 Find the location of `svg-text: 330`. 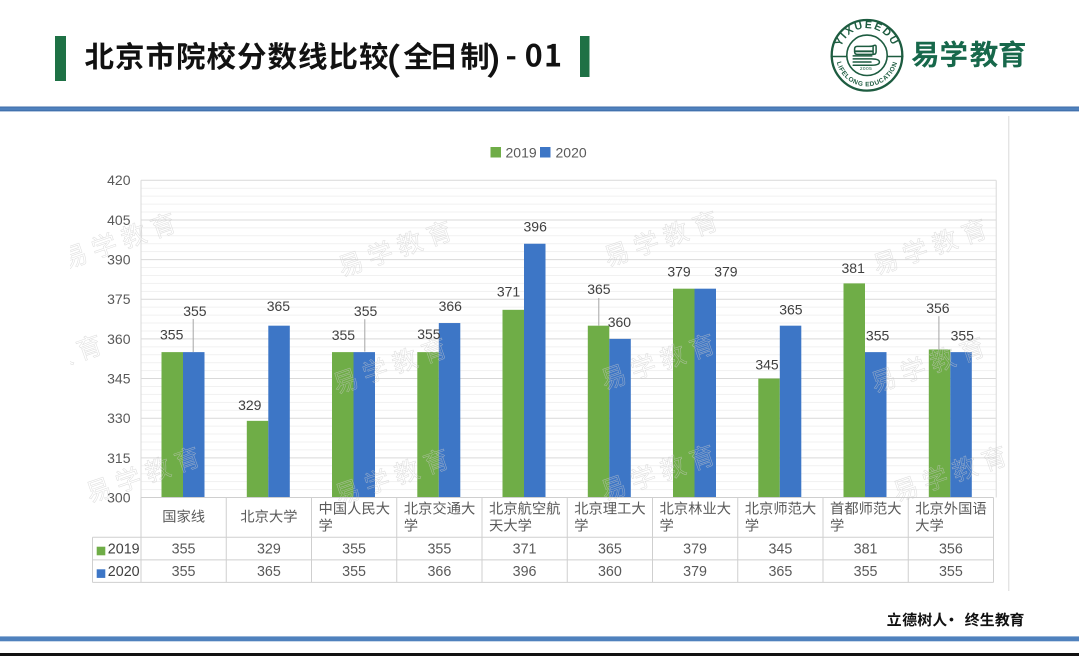

svg-text: 330 is located at coordinates (119, 418).